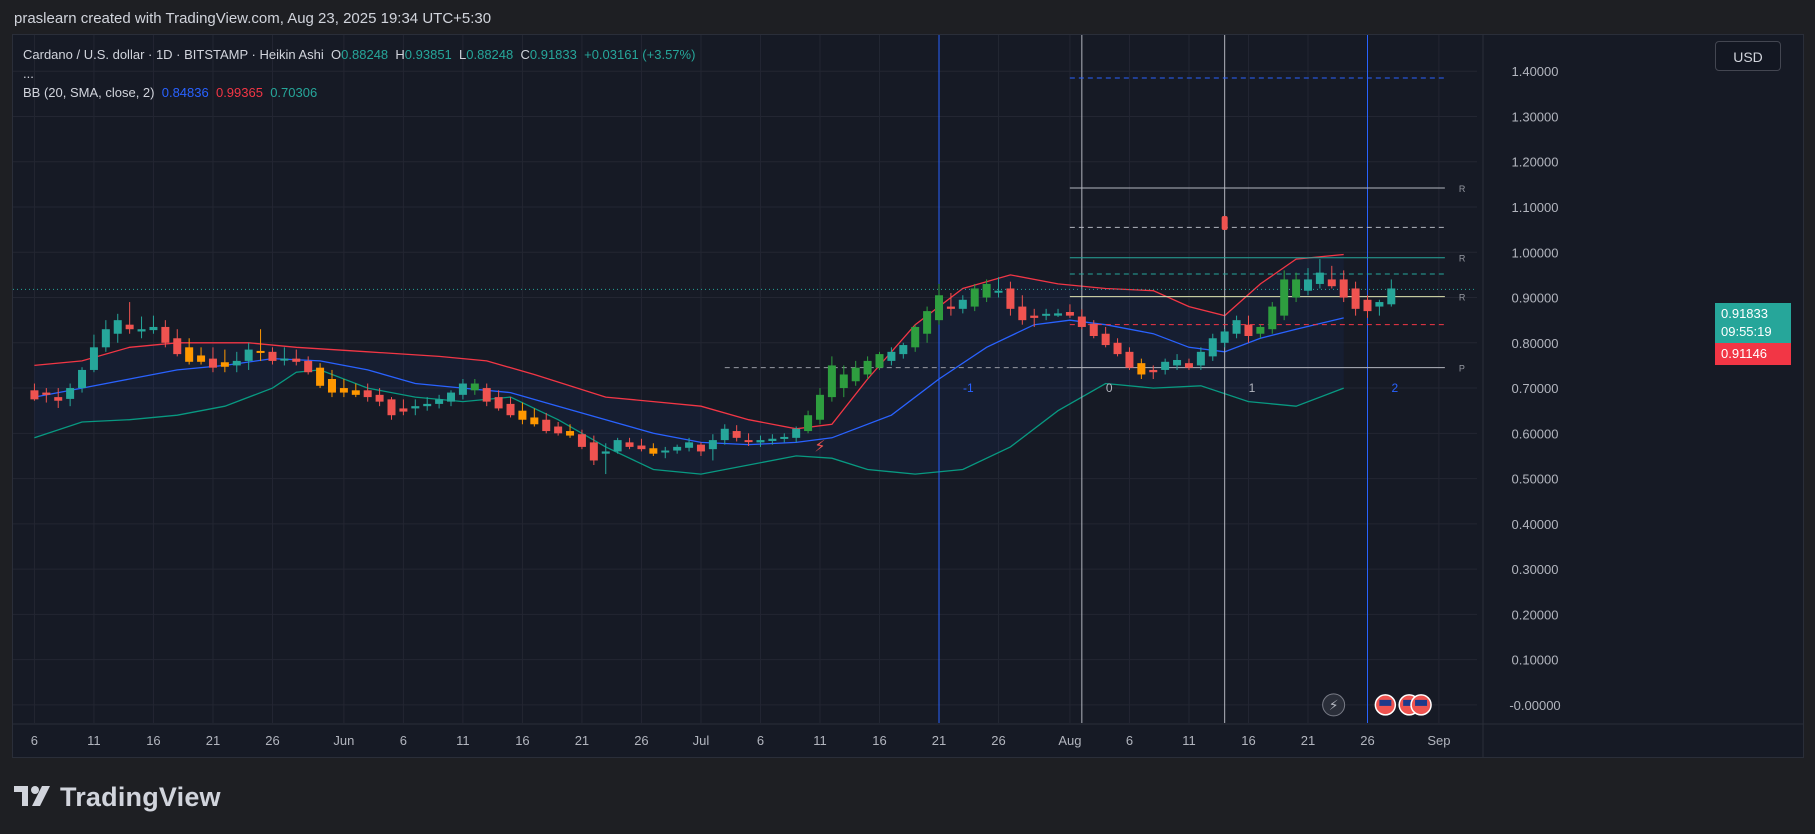  I want to click on last-price-value: 0.91833, so click(1744, 313).